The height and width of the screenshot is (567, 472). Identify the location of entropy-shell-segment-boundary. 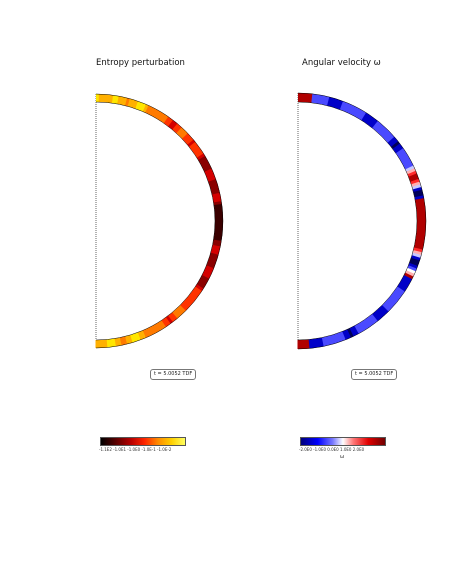
(159, 221).